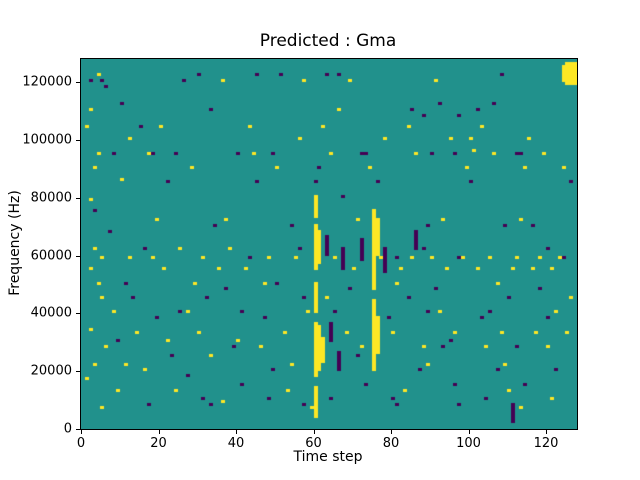  What do you see at coordinates (67, 429) in the screenshot?
I see `y-tick-label: 0` at bounding box center [67, 429].